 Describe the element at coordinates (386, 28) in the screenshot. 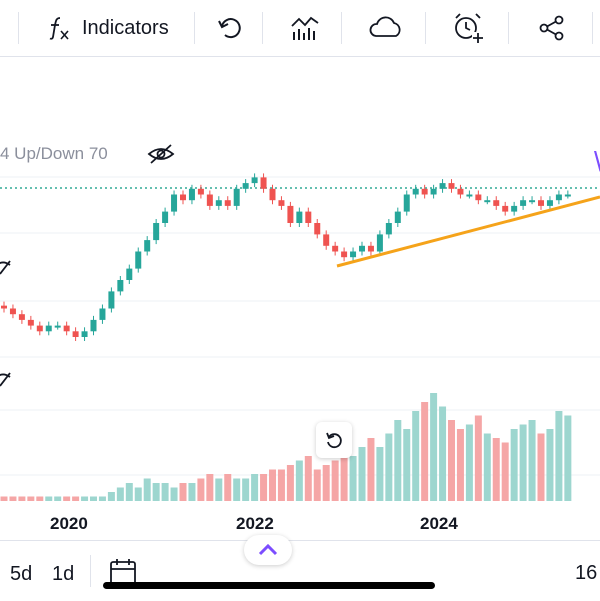

I see `cloud-button` at that location.